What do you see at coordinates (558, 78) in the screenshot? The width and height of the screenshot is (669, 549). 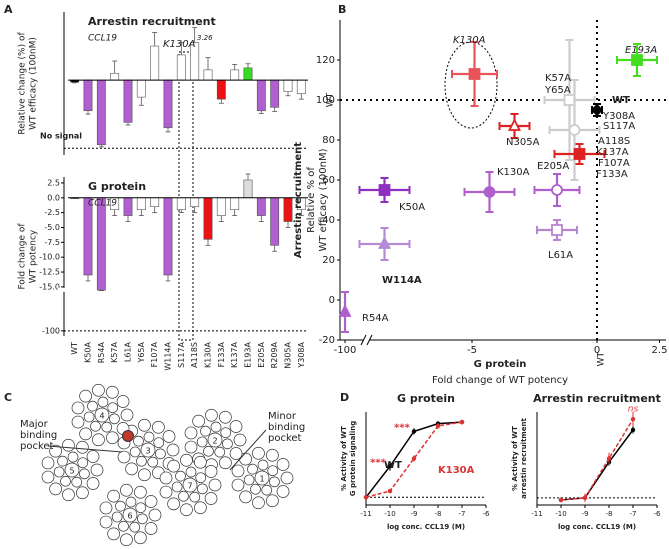 I see `point-label: K57A` at bounding box center [558, 78].